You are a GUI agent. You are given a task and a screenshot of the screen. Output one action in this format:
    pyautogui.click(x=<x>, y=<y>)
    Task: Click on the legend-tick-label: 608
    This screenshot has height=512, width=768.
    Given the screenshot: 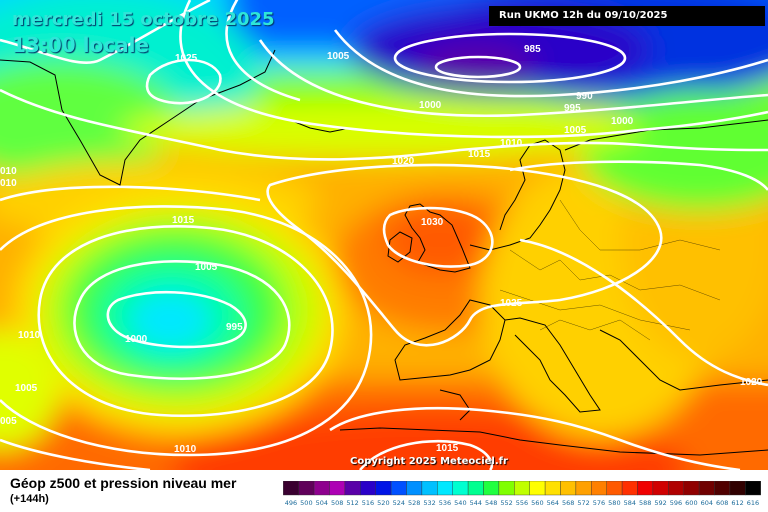 What is the action you would take?
    pyautogui.click(x=722, y=503)
    